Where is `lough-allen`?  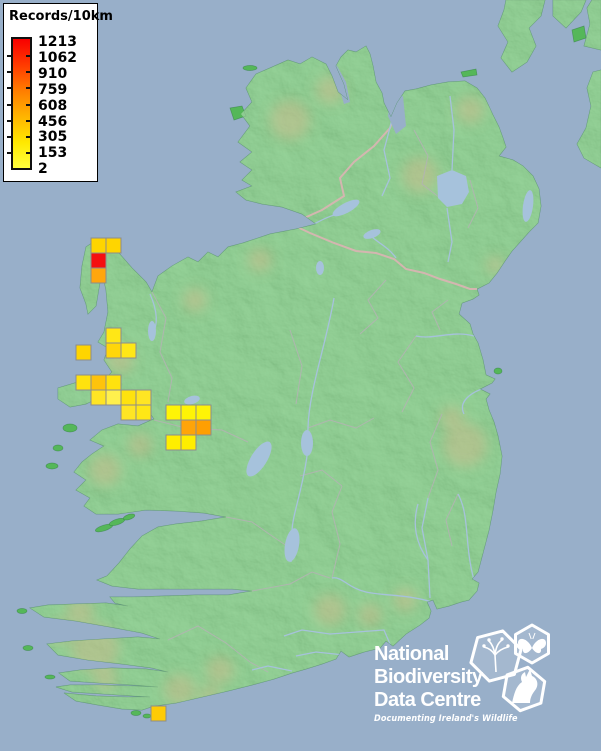
lough-allen is located at coordinates (320, 268).